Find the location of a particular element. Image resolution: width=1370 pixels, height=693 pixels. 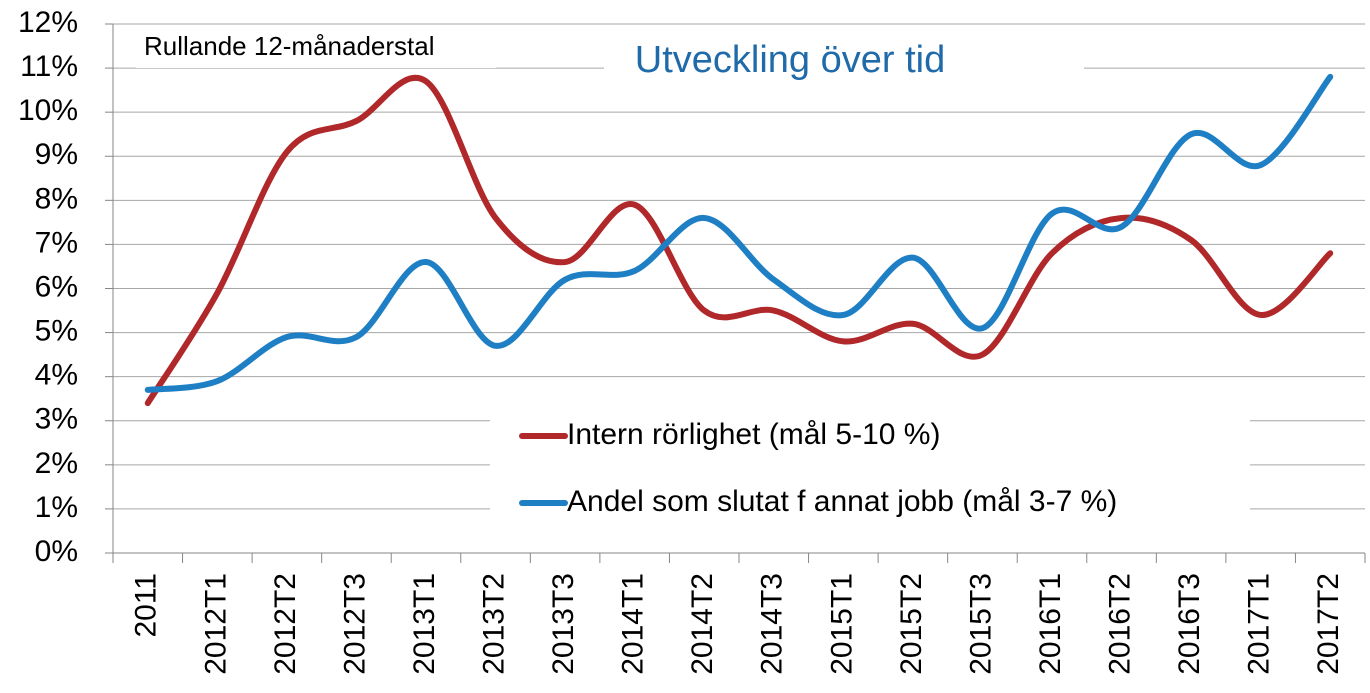

title-box is located at coordinates (844, 62).